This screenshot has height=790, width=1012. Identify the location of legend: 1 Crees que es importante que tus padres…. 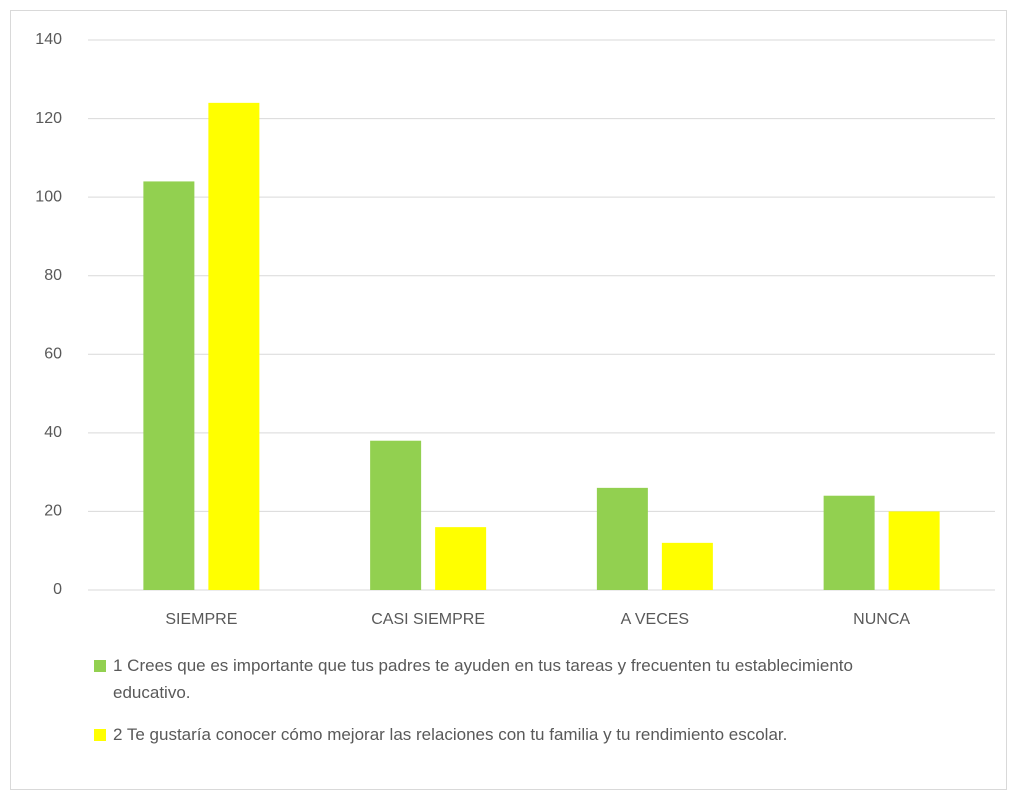
(504, 707).